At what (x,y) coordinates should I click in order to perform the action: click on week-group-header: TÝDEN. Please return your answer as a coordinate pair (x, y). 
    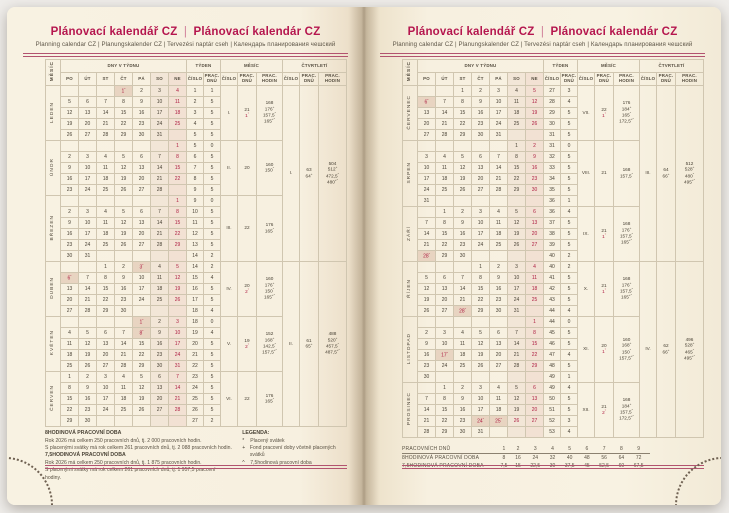
    Looking at the image, I should click on (203, 66).